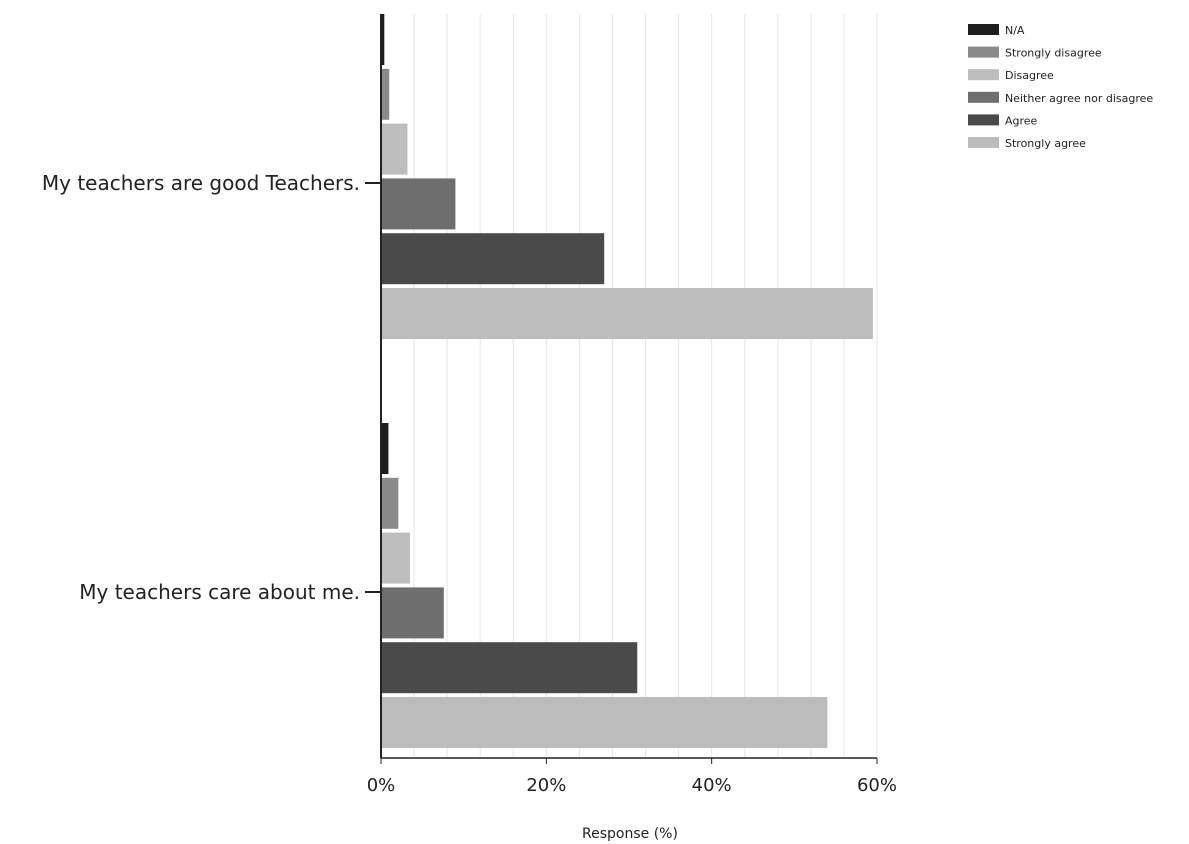  I want to click on legend-label: Agree, so click(1021, 120).